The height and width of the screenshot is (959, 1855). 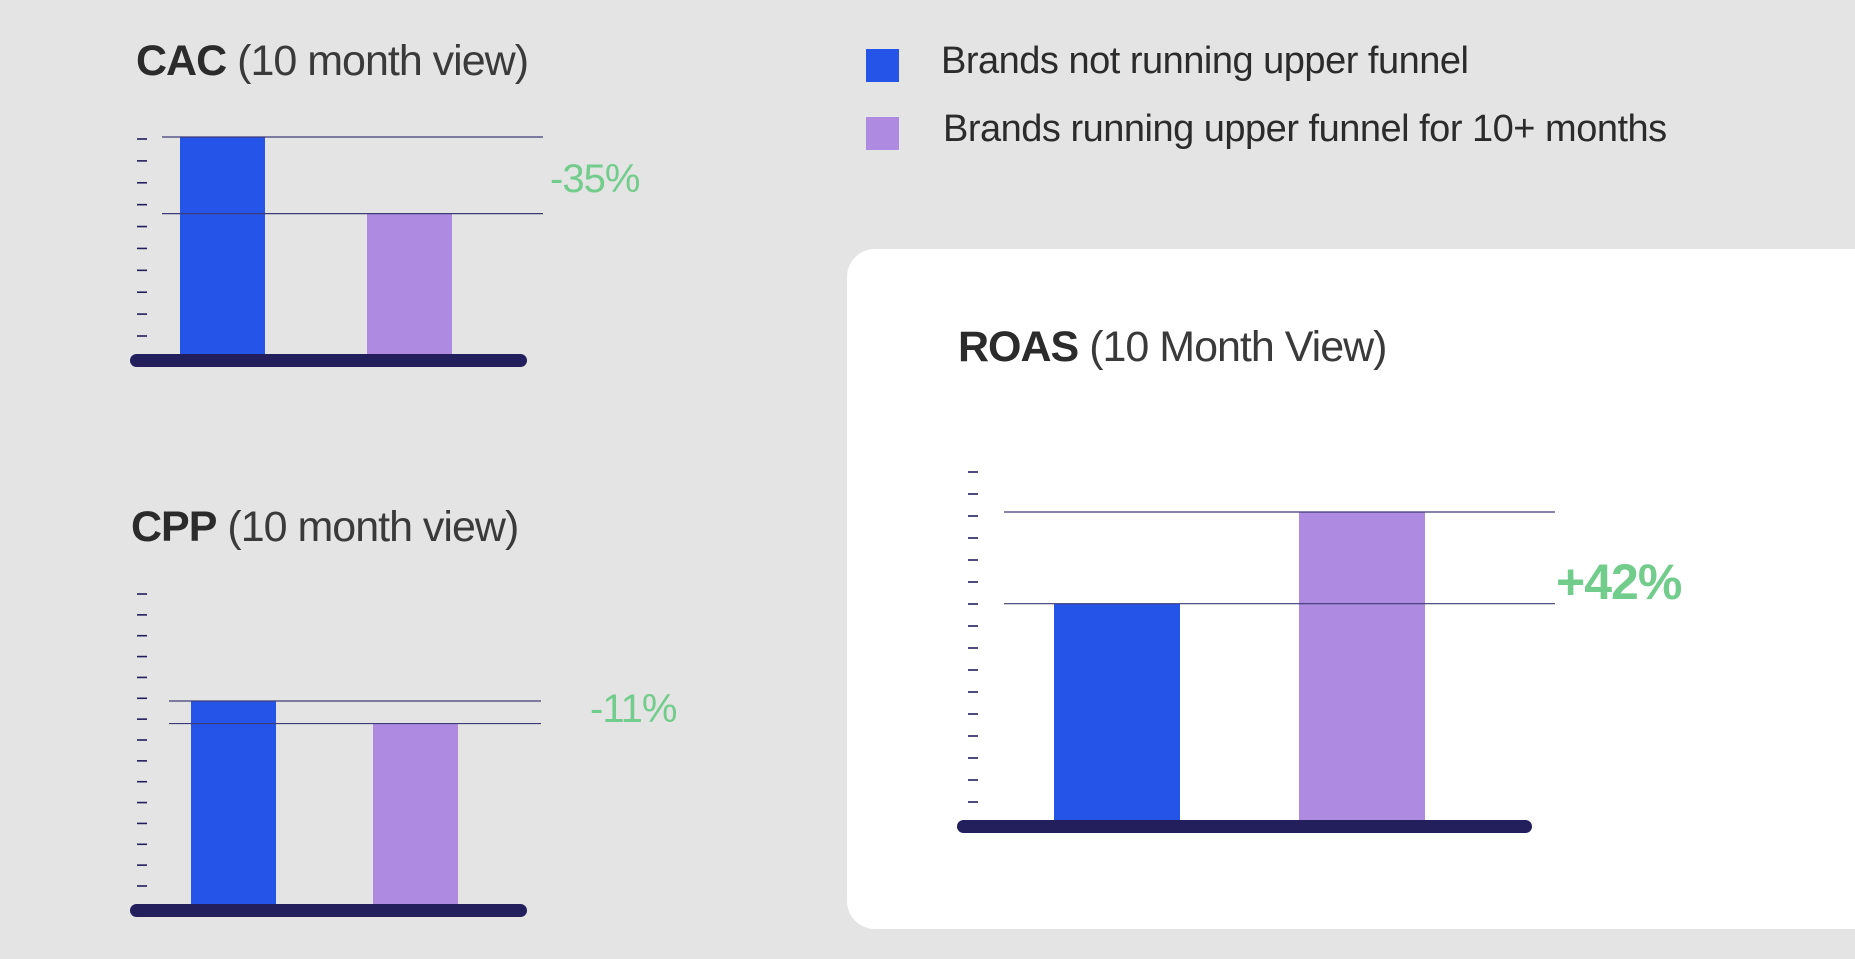 I want to click on cac-title-metric: CAC, so click(x=181, y=61).